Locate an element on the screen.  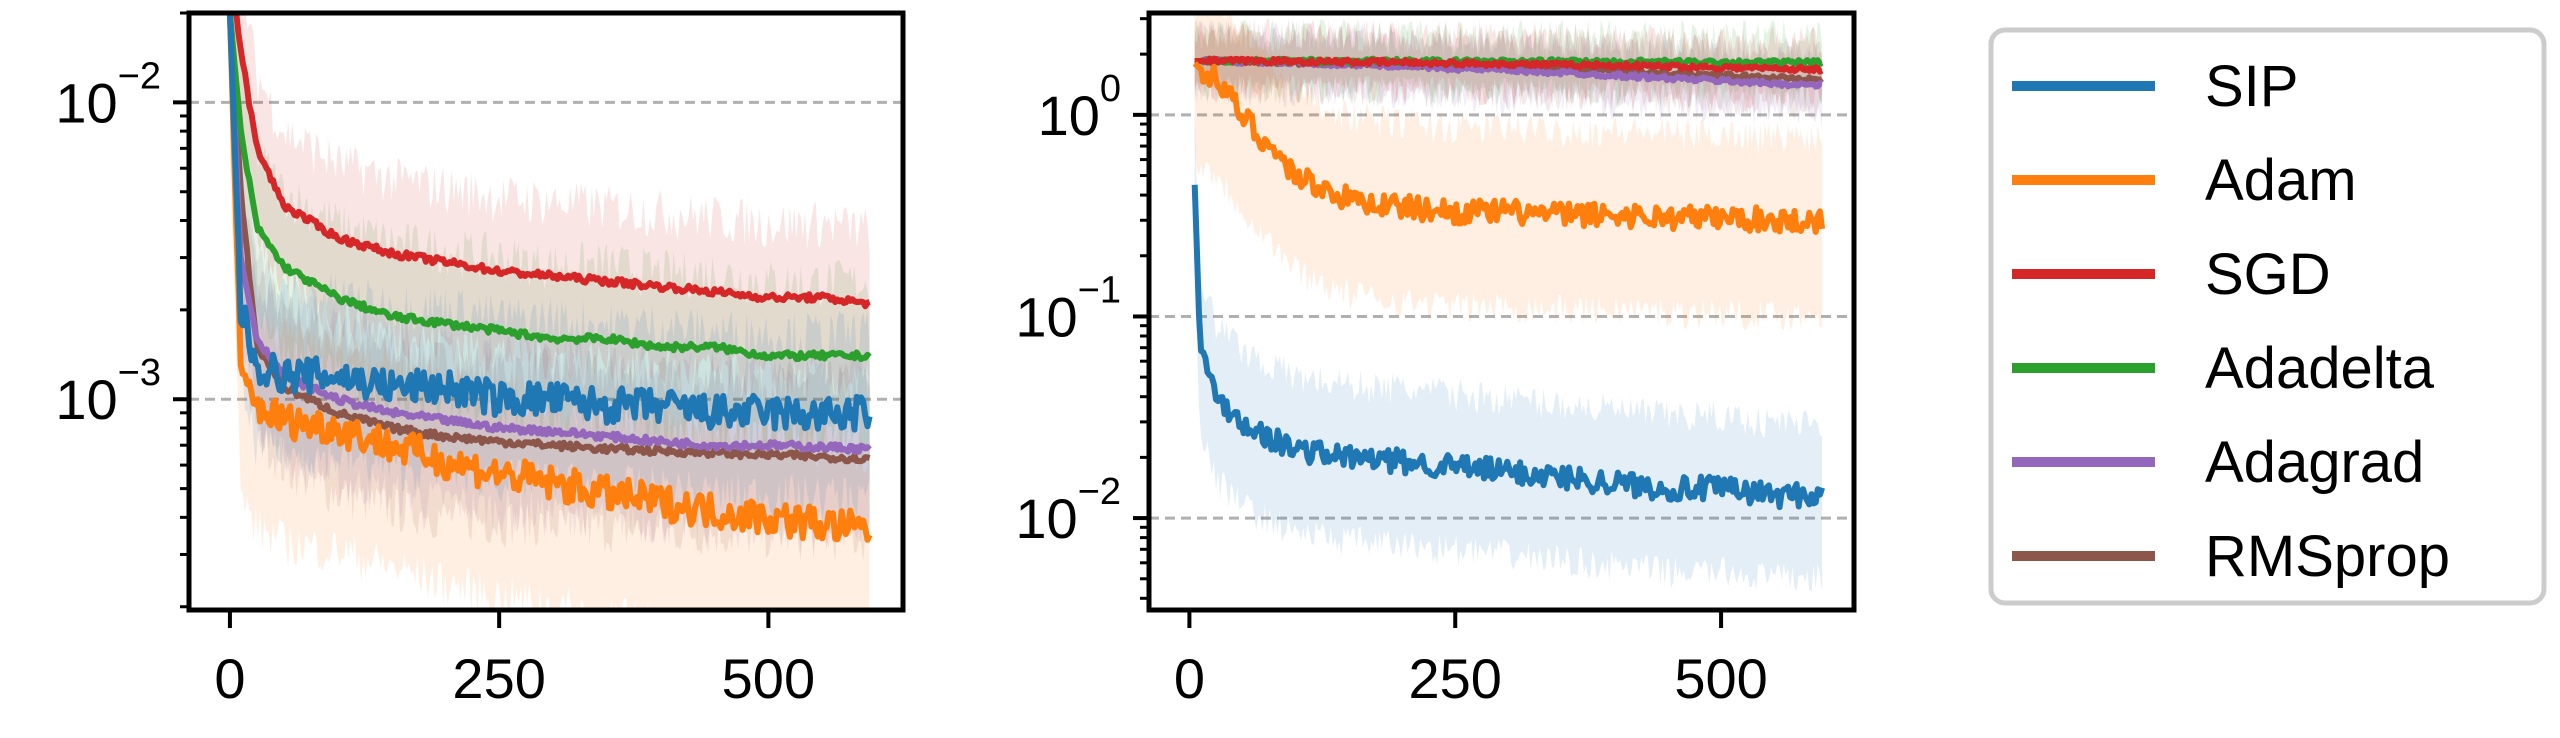
legend-item-adagrad: Adagrad is located at coordinates (2218, 462).